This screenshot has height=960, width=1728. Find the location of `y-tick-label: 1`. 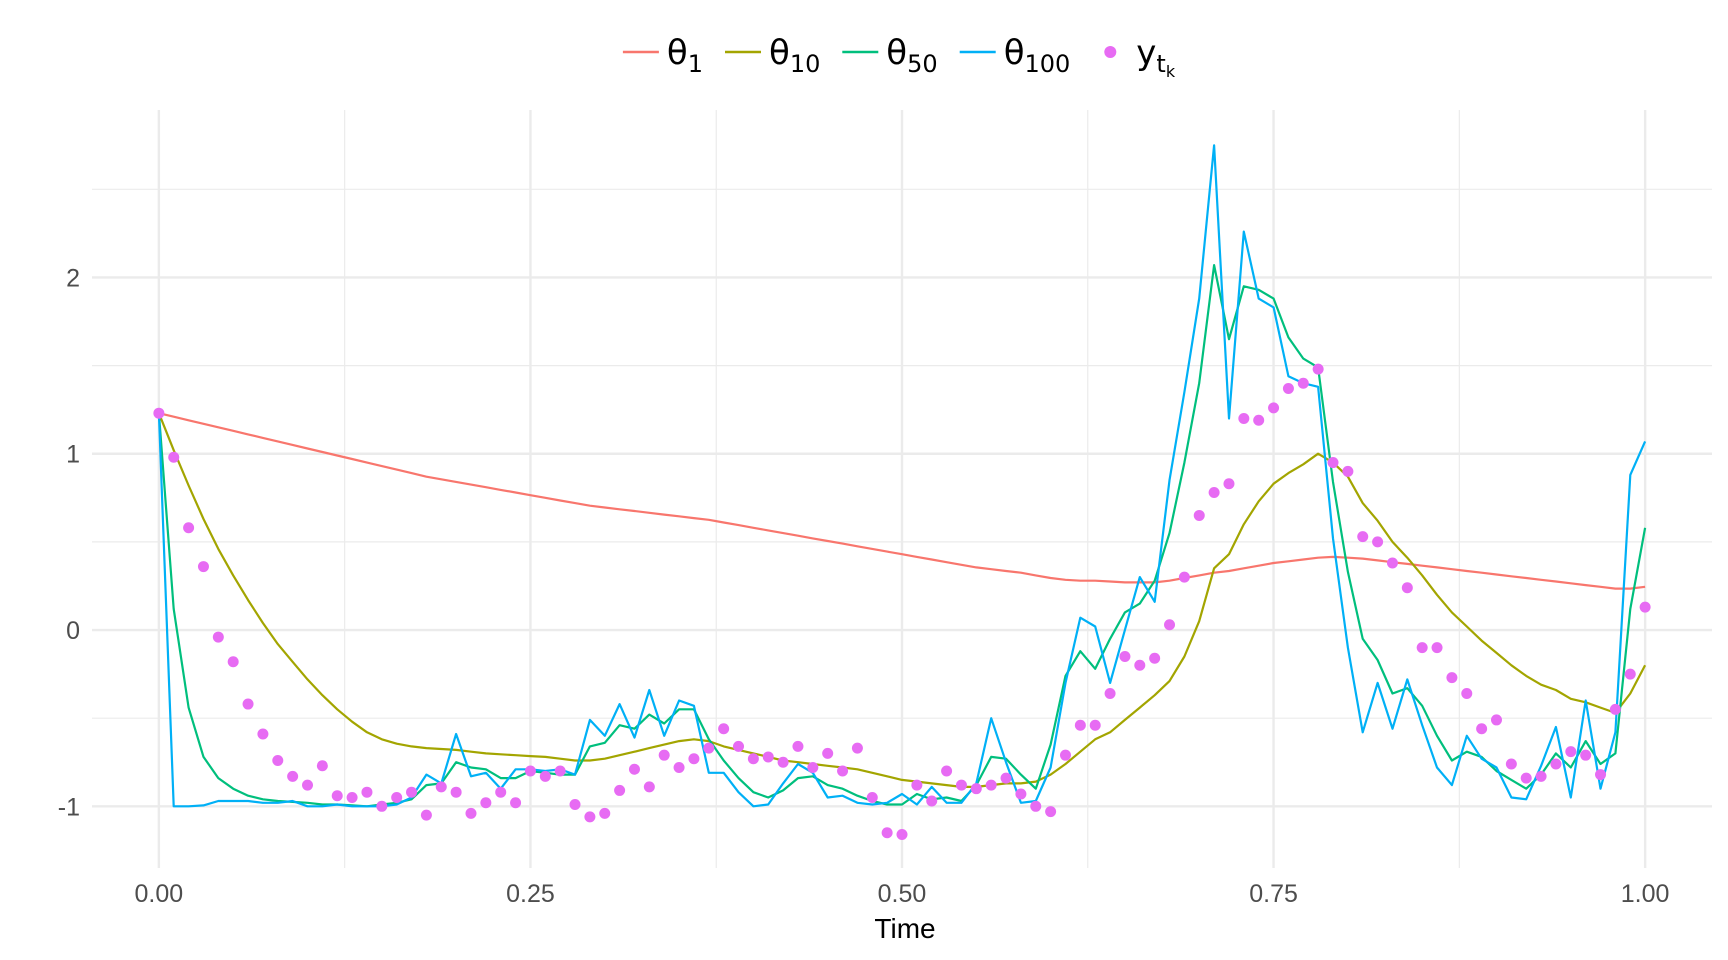

y-tick-label: 1 is located at coordinates (73, 455).